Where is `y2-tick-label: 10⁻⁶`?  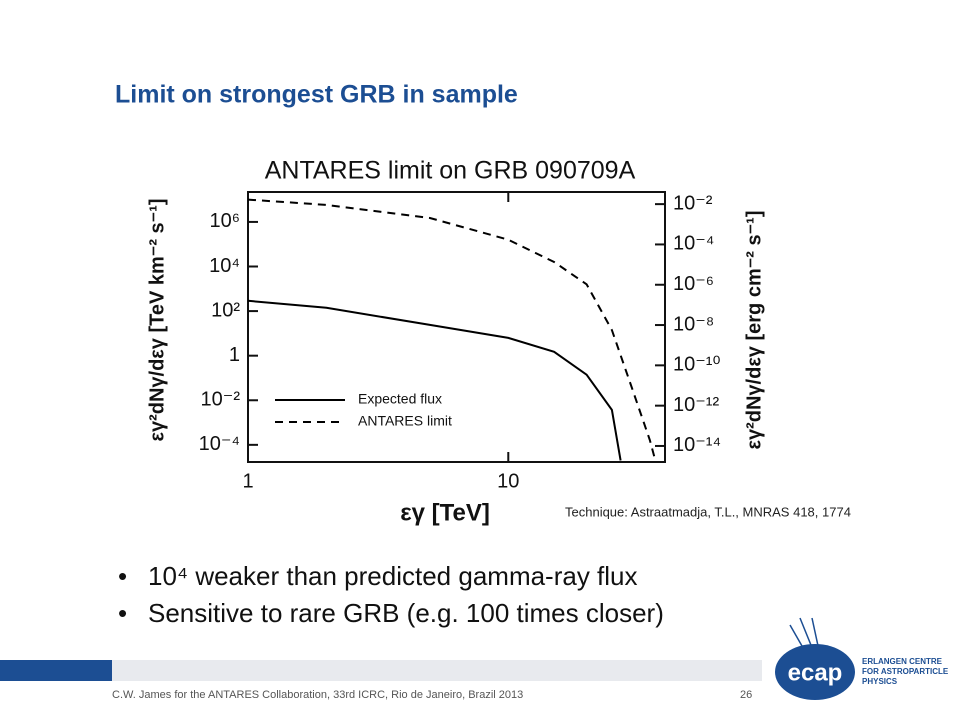
y2-tick-label: 10⁻⁶ is located at coordinates (693, 284).